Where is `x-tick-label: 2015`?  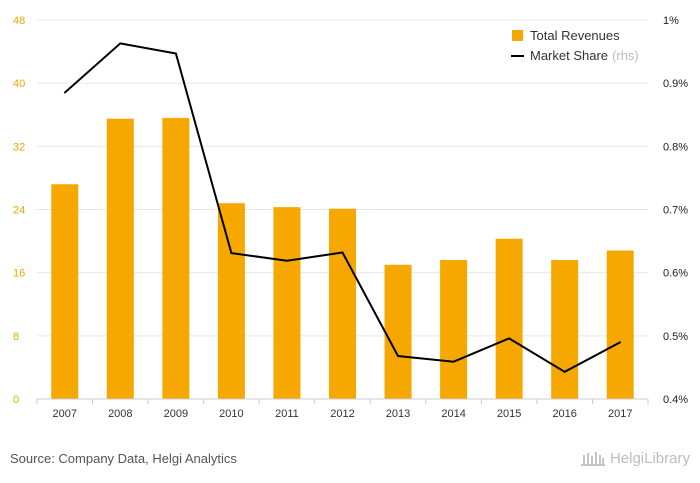
x-tick-label: 2015 is located at coordinates (509, 414).